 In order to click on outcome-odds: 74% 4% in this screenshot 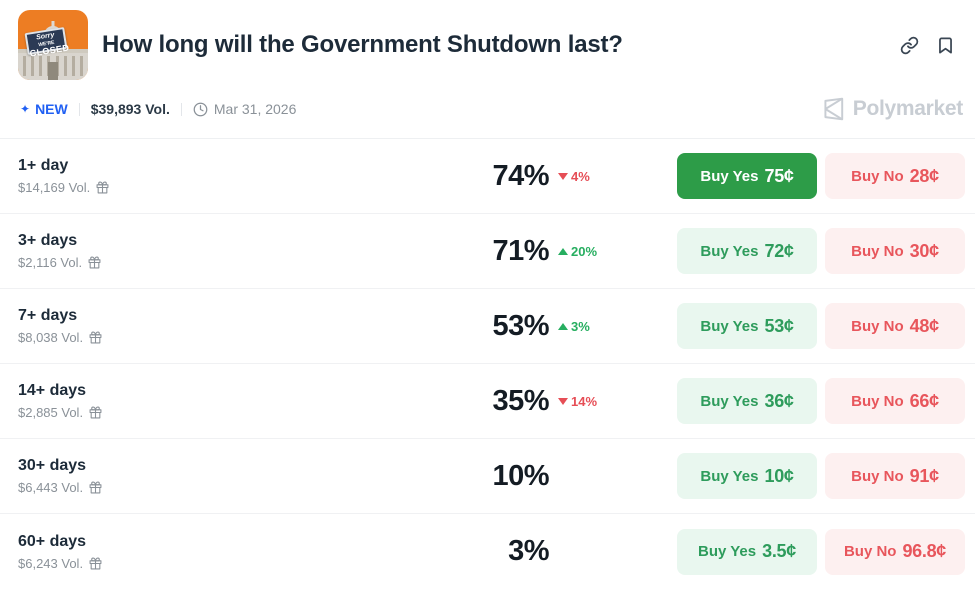, I will do `click(557, 176)`.